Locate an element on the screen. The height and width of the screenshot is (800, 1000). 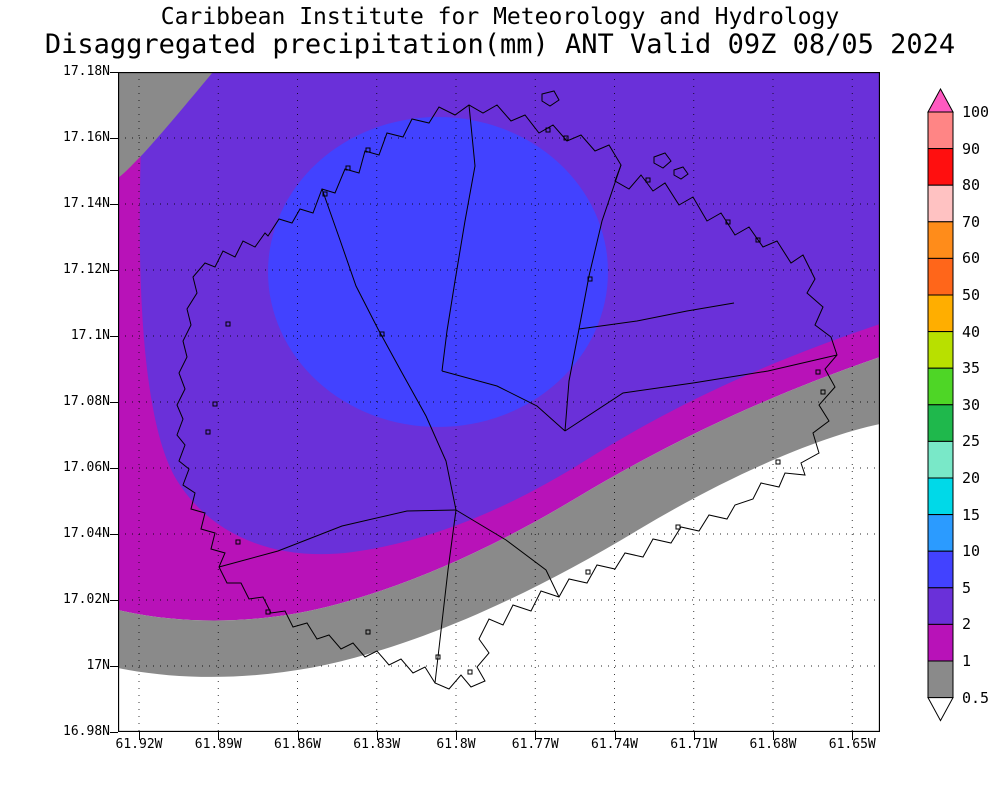
colorbar-level-label: 25 is located at coordinates (971, 441).